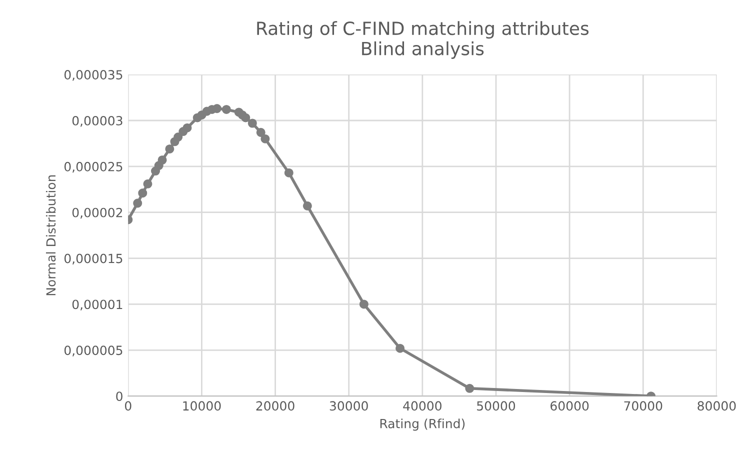 The width and height of the screenshot is (745, 466). What do you see at coordinates (717, 406) in the screenshot?
I see `x-tick-label: 80000` at bounding box center [717, 406].